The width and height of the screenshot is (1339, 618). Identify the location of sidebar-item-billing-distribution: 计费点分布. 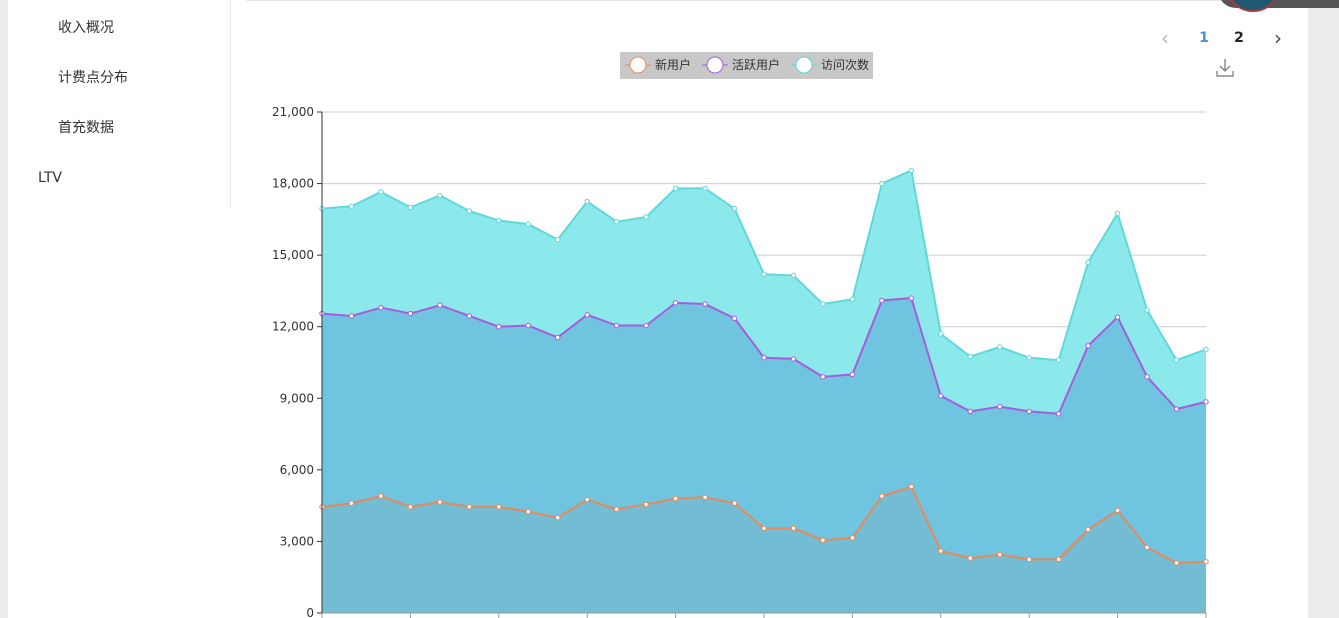
(93, 78).